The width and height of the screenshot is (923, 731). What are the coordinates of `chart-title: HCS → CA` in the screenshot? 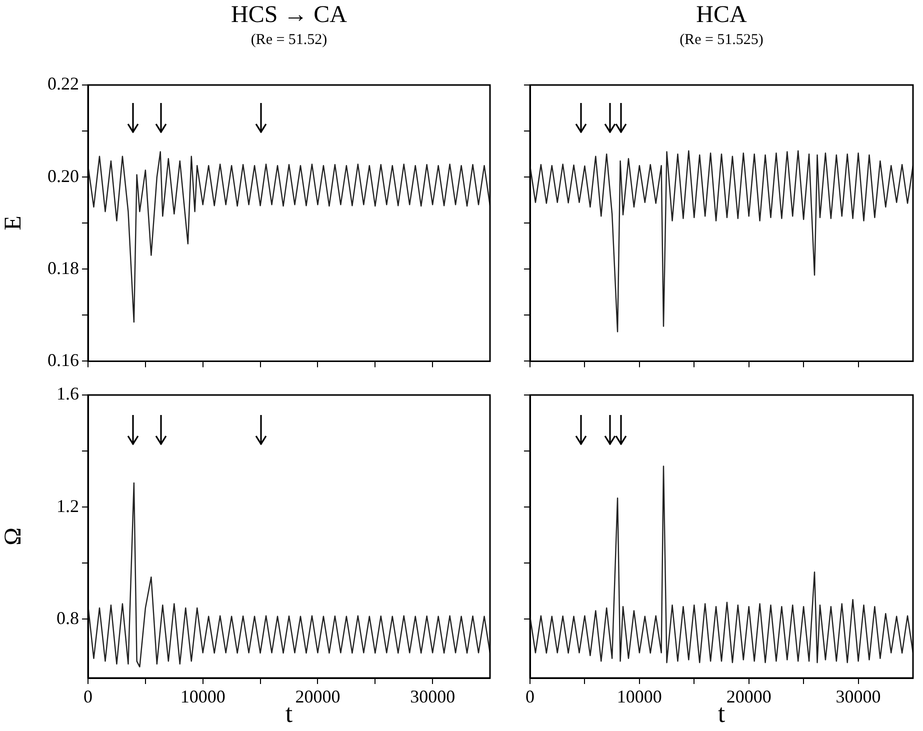 It's located at (289, 15).